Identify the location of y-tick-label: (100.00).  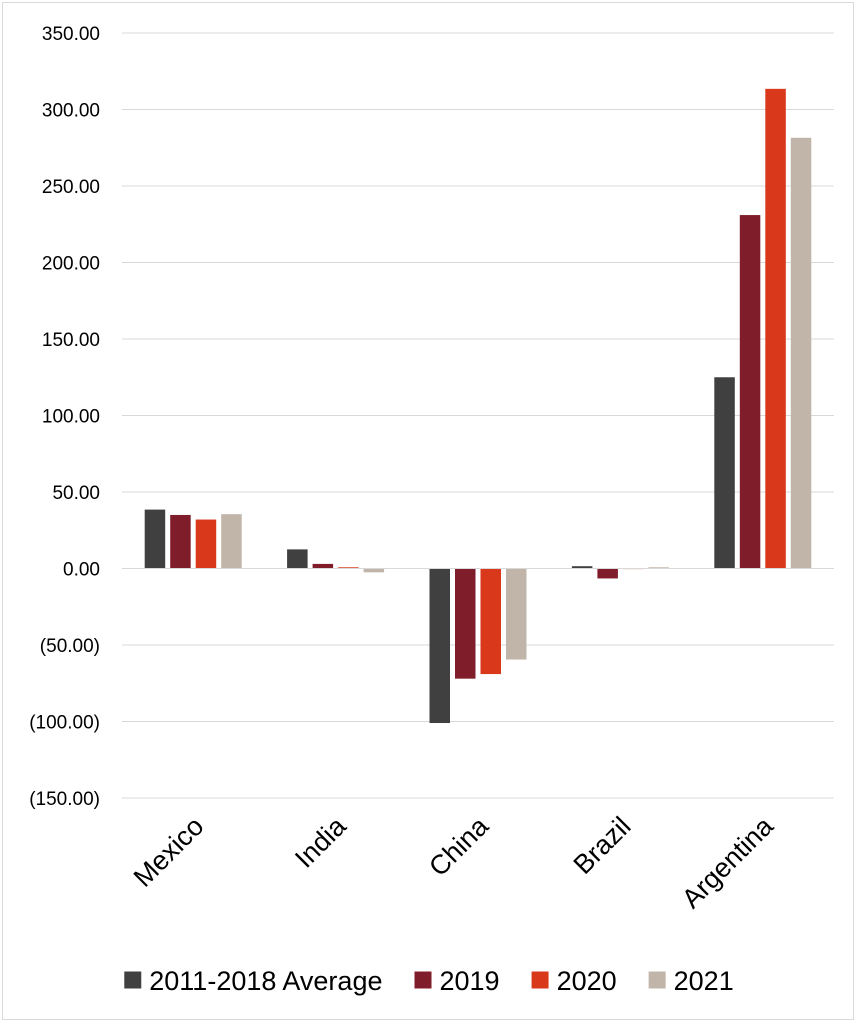
(64, 723).